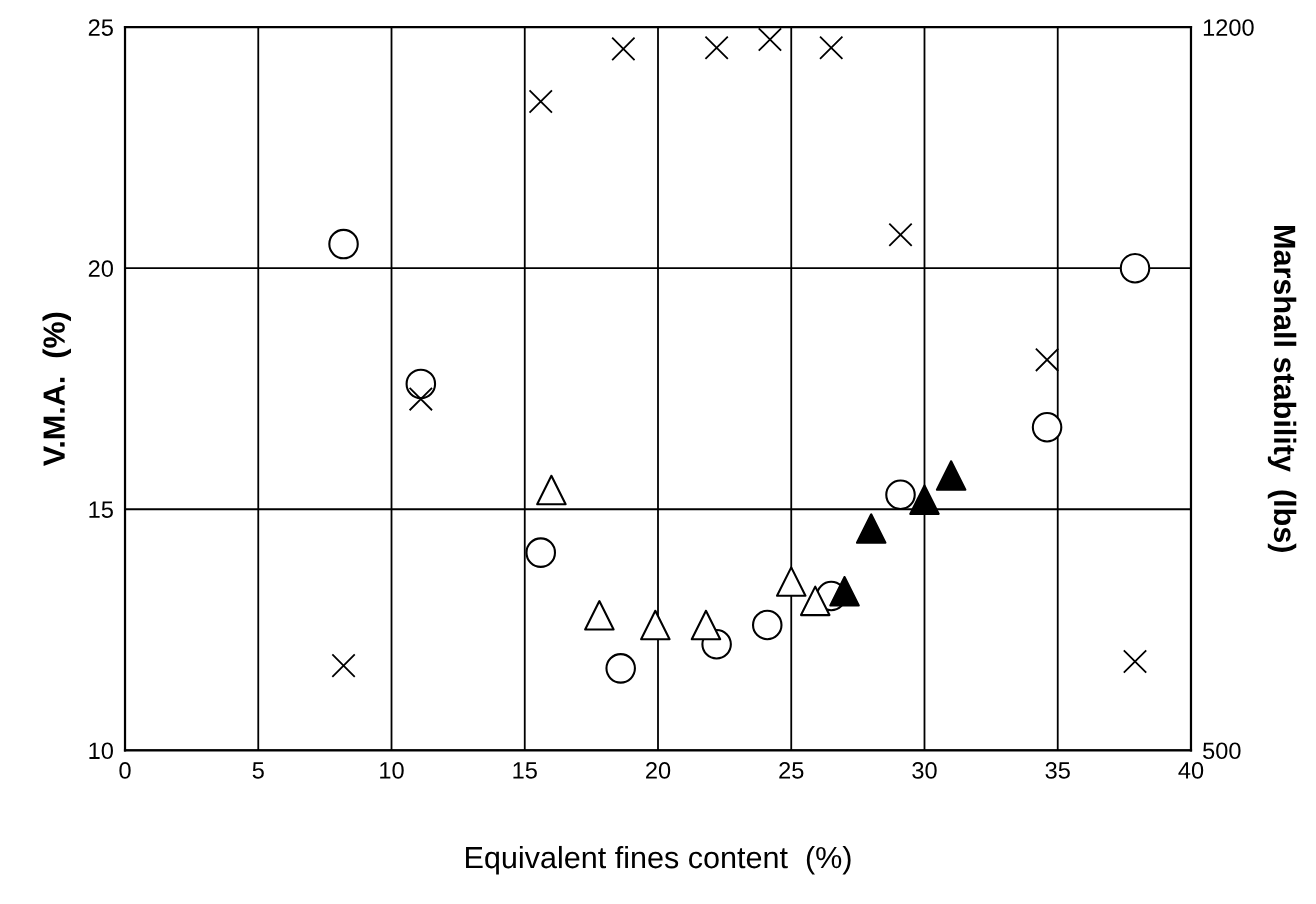 This screenshot has height=904, width=1316. What do you see at coordinates (1222, 751) in the screenshot?
I see `y2-tick-label: 500` at bounding box center [1222, 751].